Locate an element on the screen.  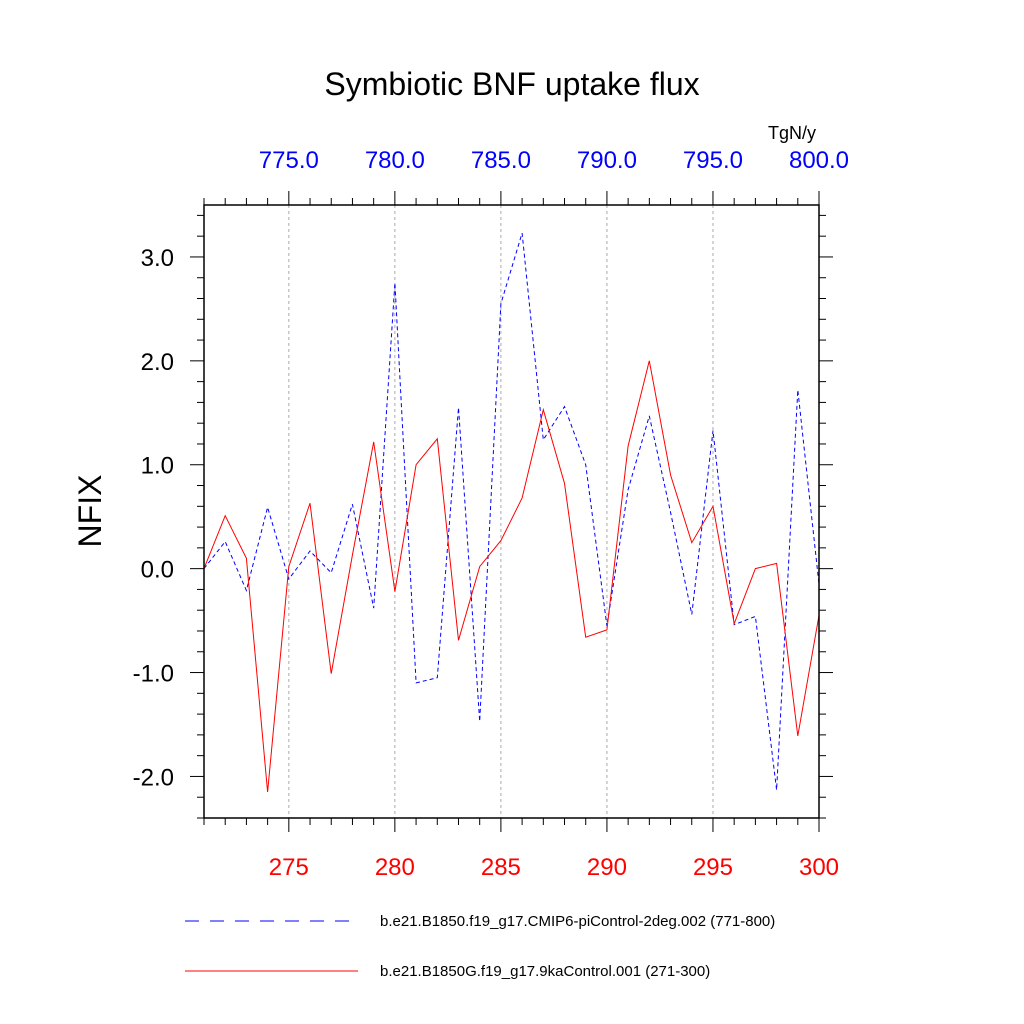
y-axis-label: NFIX is located at coordinates (90, 511).